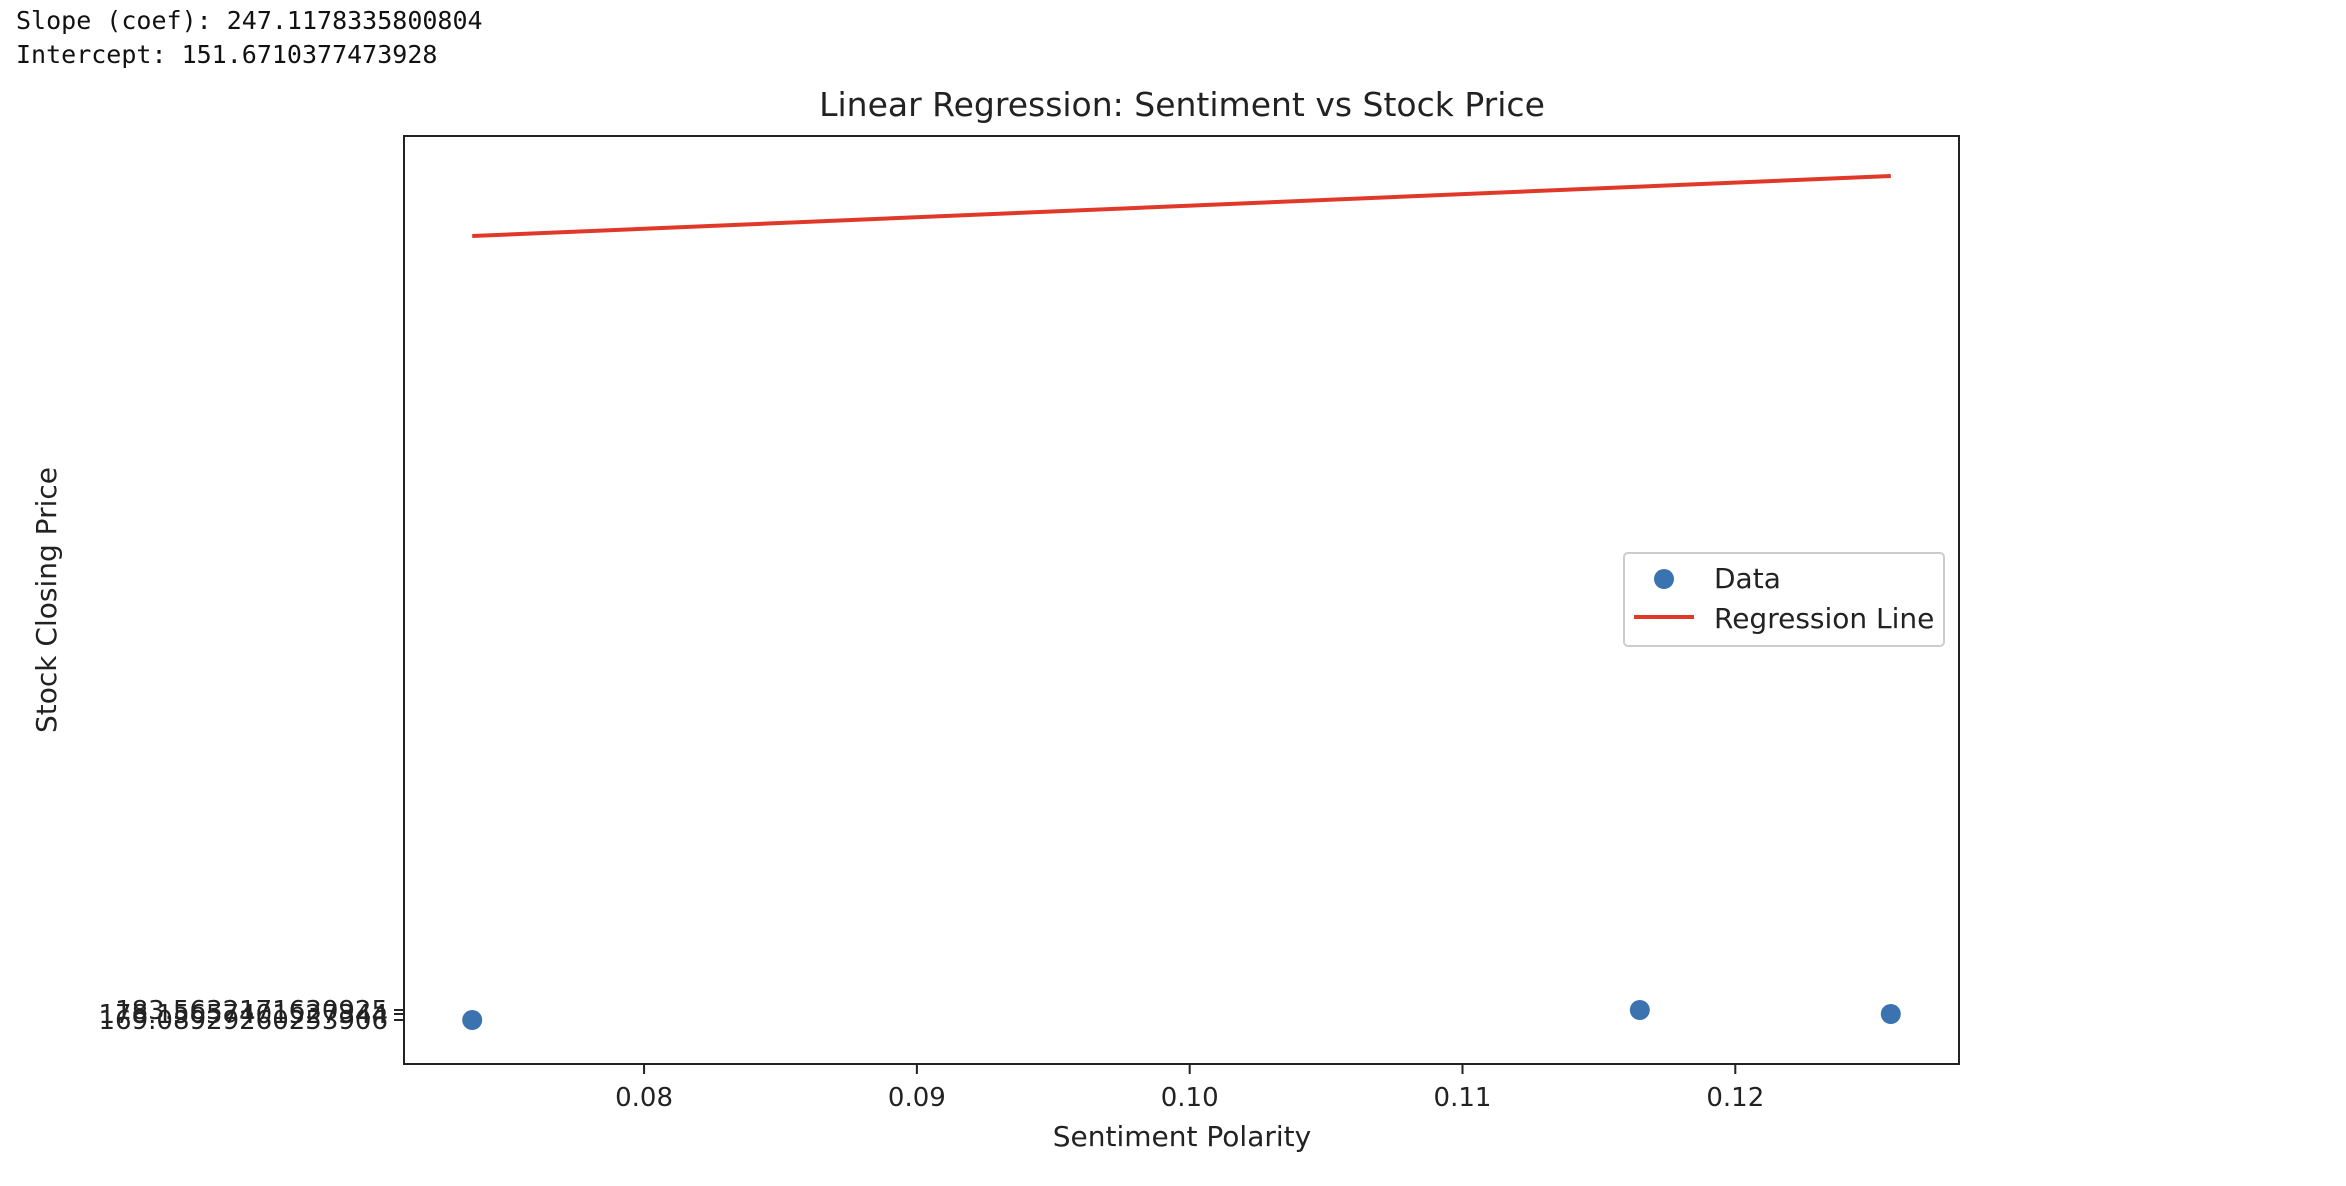 Image resolution: width=2346 pixels, height=1186 pixels. I want to click on y-tick-label: 169.08929260253906, so click(243, 1021).